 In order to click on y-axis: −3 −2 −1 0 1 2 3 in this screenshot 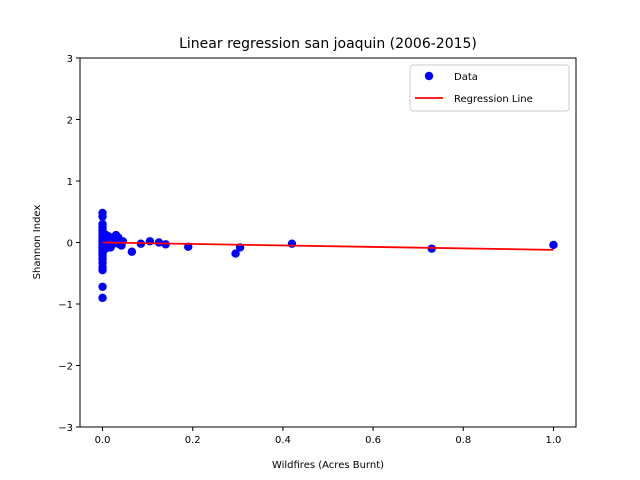, I will do `click(69, 244)`.